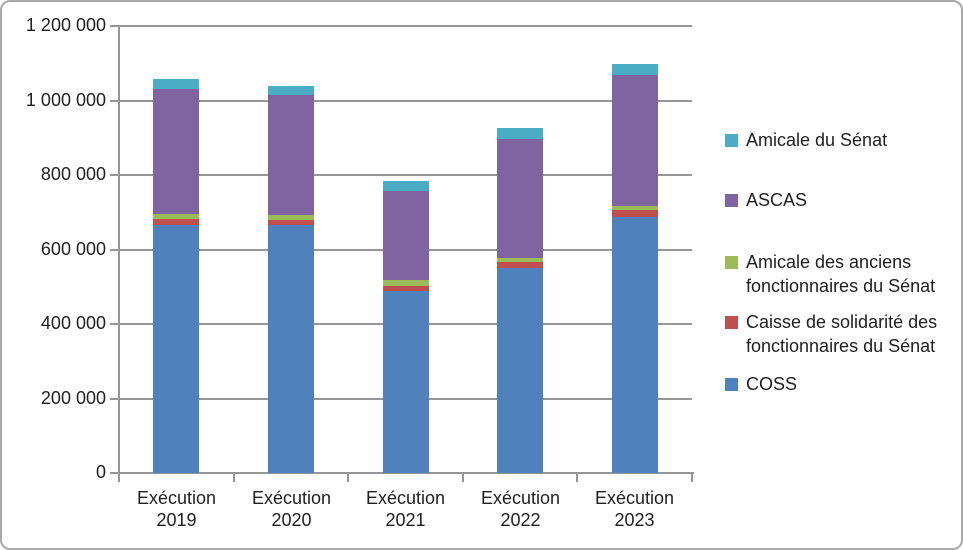 The height and width of the screenshot is (550, 963). What do you see at coordinates (405, 509) in the screenshot?
I see `x-axis-label-2021: Exécution 2021` at bounding box center [405, 509].